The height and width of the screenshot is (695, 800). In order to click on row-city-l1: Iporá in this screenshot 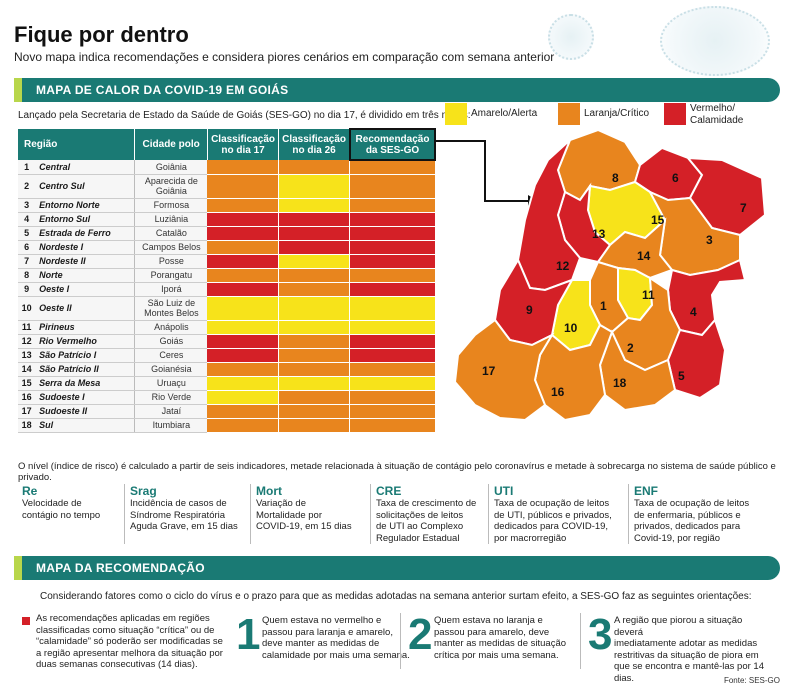, I will do `click(171, 289)`.